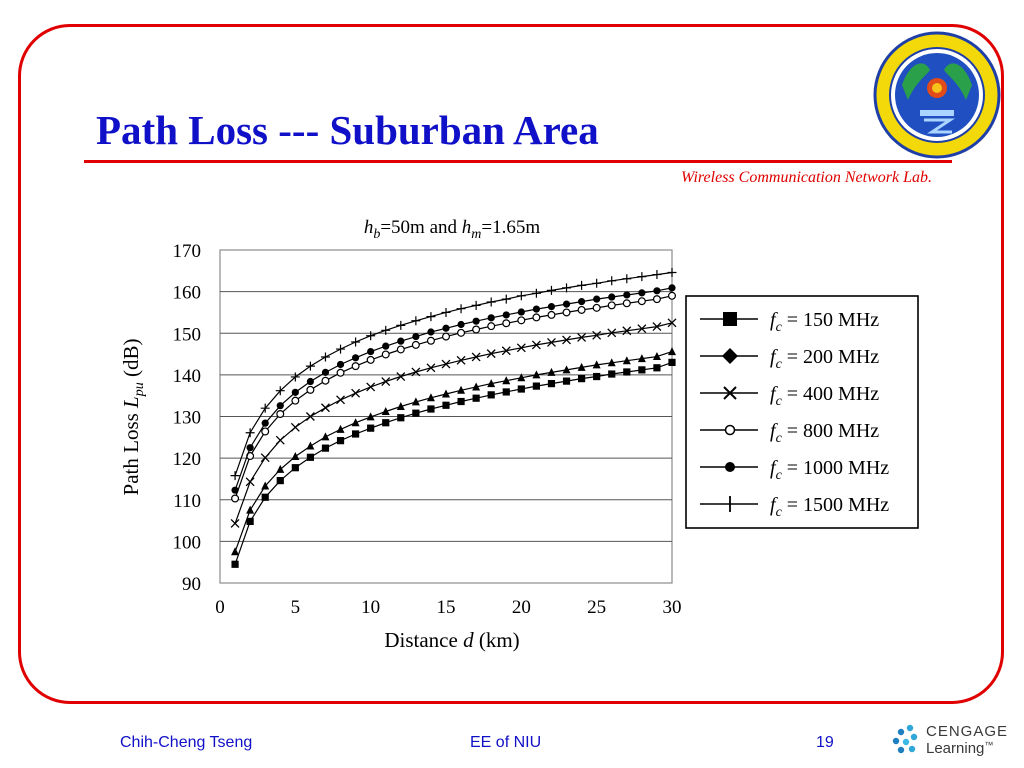  What do you see at coordinates (131, 402) in the screenshot?
I see `y-label-var: L` at bounding box center [131, 402].